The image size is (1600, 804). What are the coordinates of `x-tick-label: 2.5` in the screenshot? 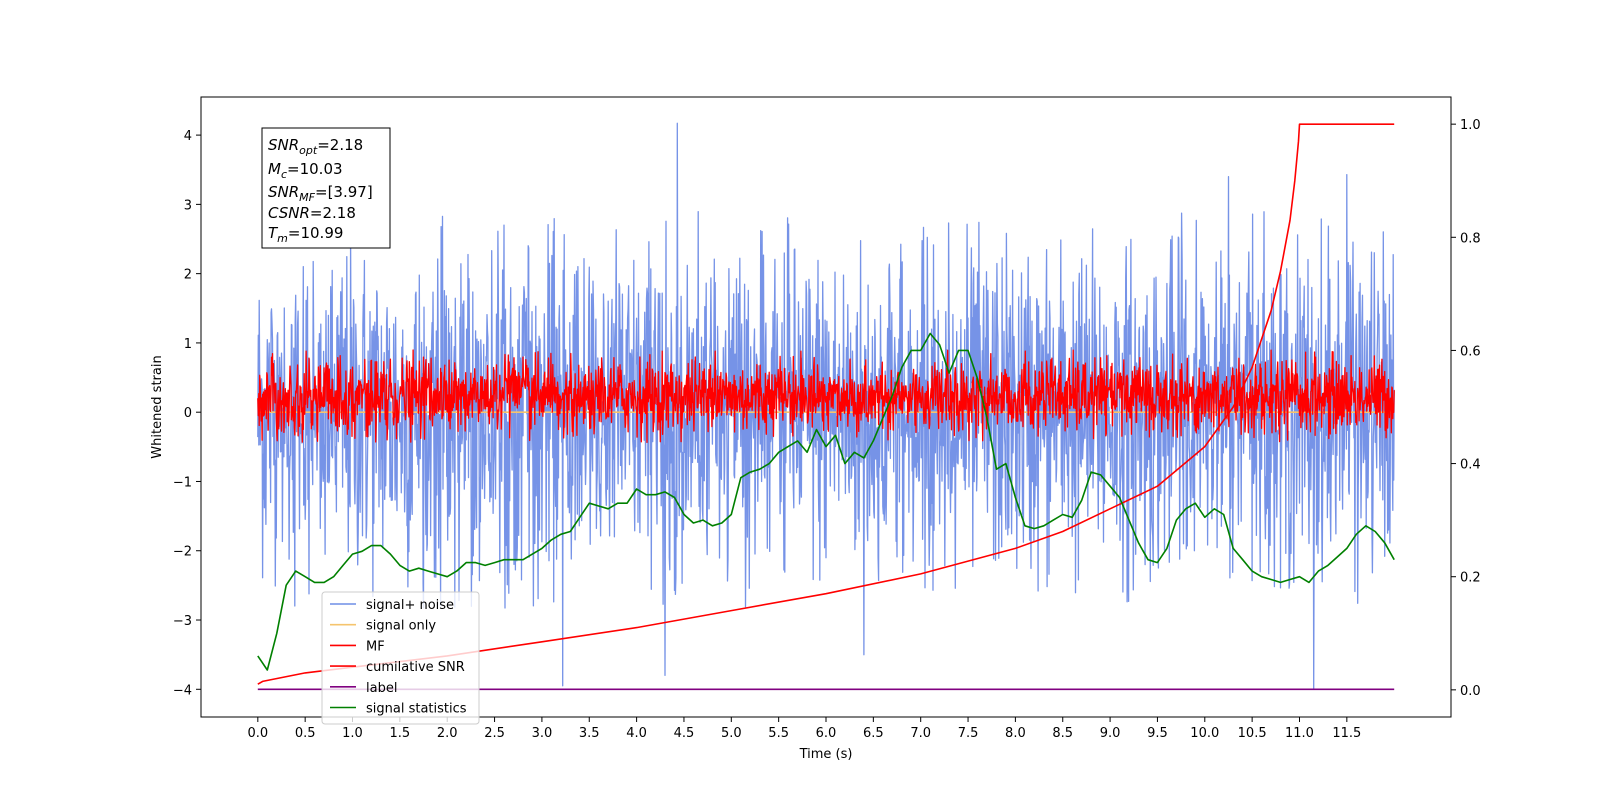 It's located at (494, 733).